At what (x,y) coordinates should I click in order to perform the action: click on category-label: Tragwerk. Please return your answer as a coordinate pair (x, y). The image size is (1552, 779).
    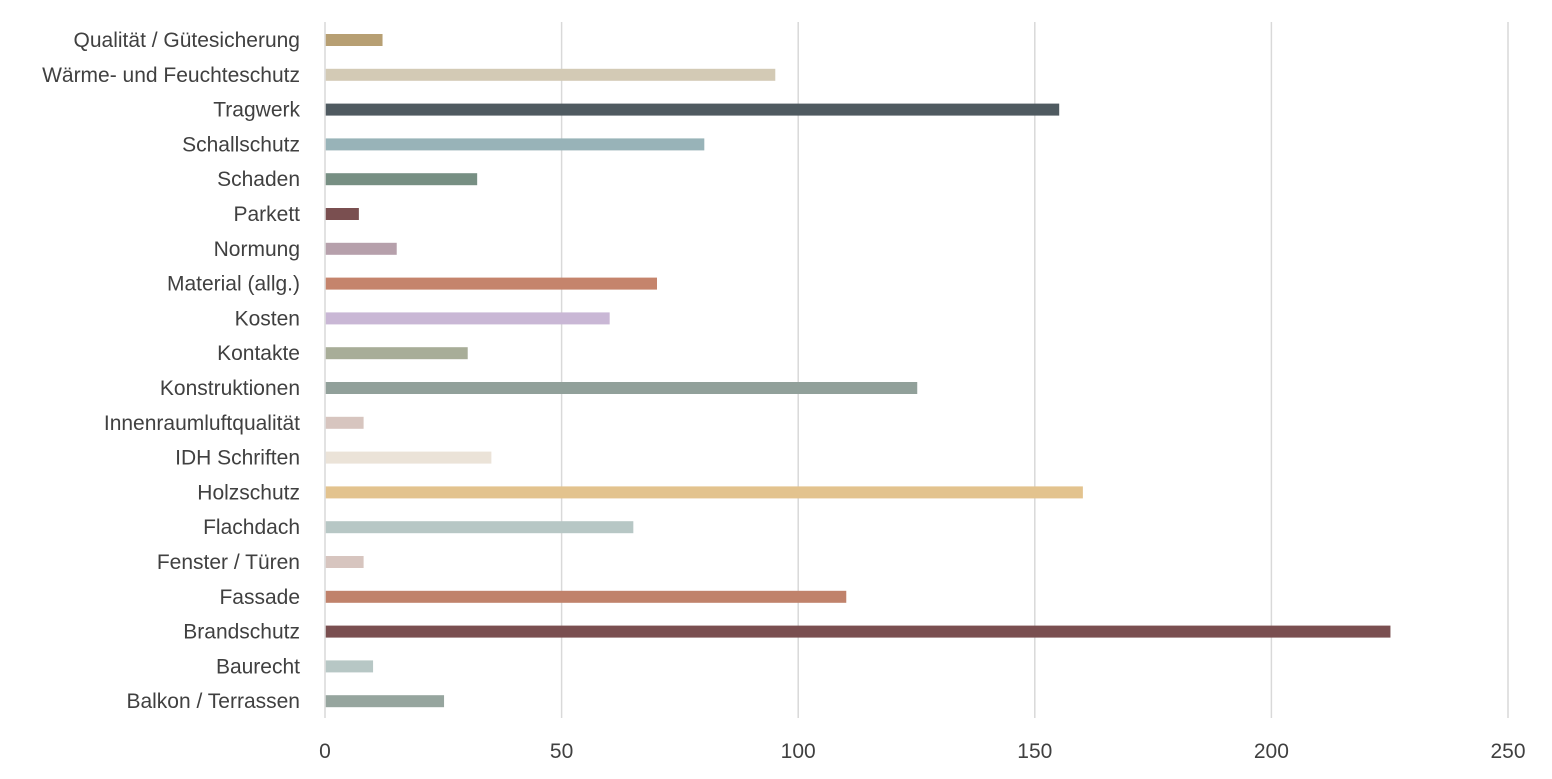
    Looking at the image, I should click on (256, 110).